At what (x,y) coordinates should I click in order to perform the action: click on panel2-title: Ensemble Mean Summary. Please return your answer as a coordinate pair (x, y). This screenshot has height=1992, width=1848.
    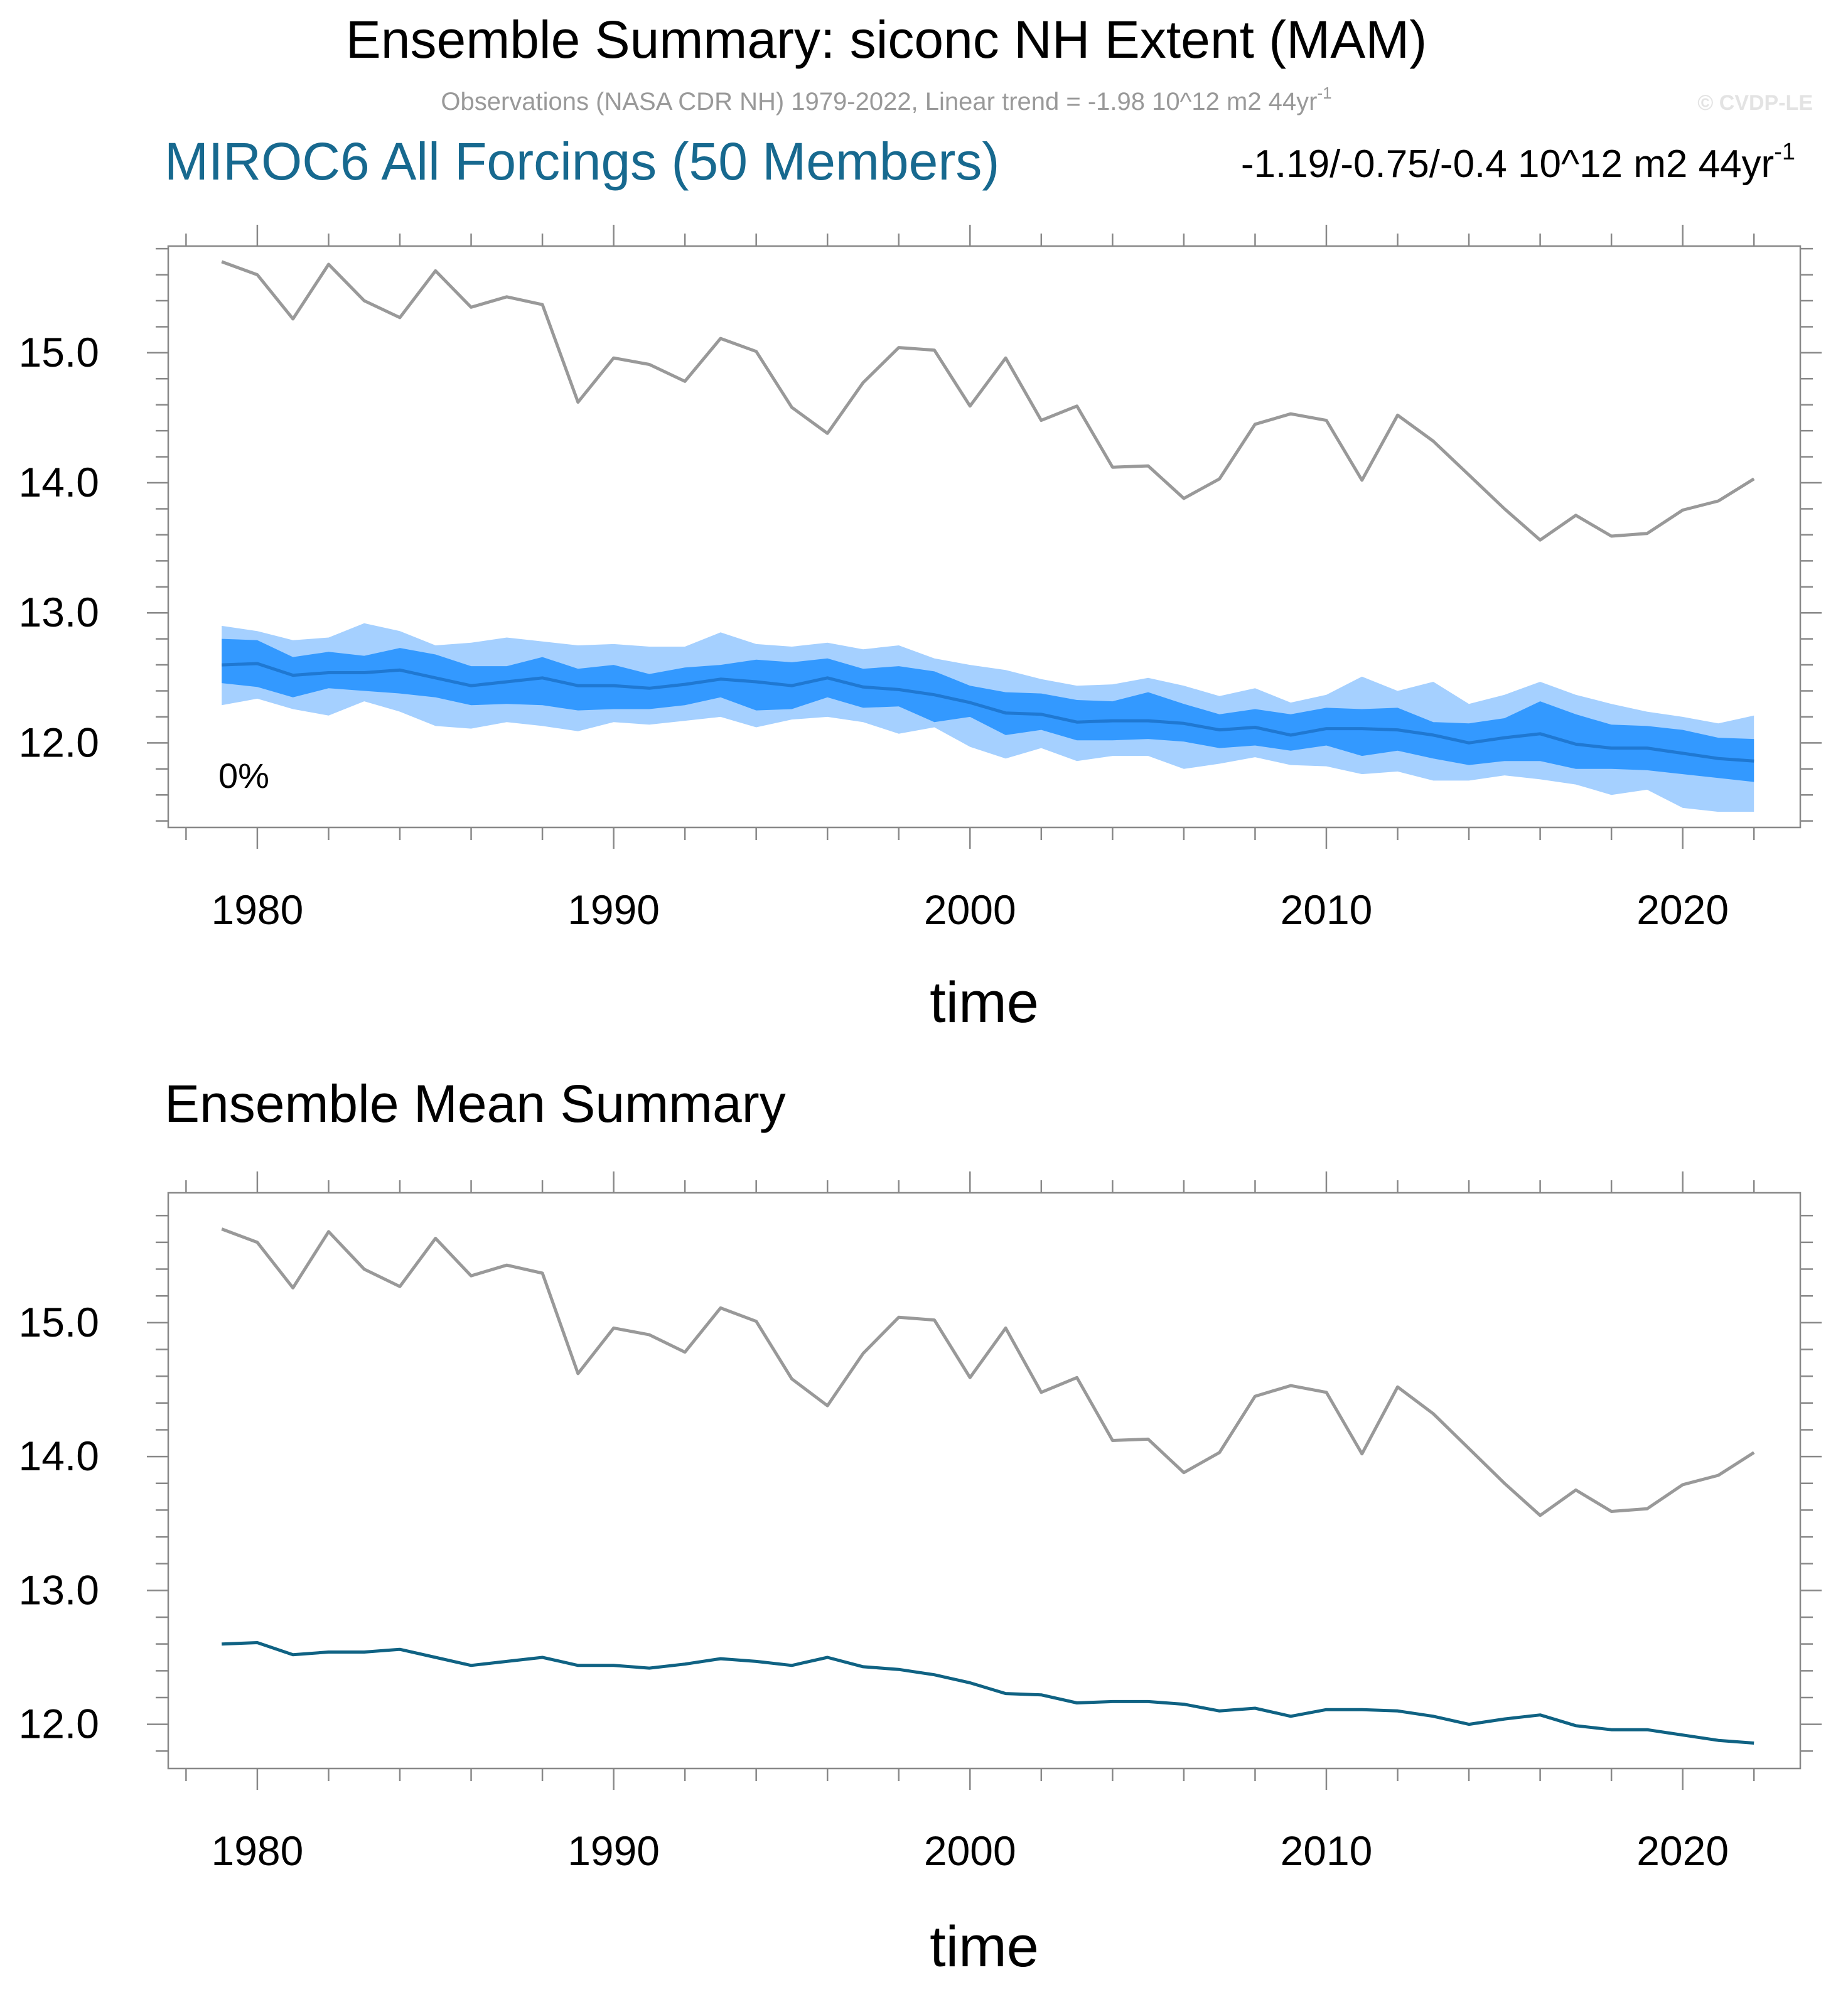
    Looking at the image, I should click on (475, 1103).